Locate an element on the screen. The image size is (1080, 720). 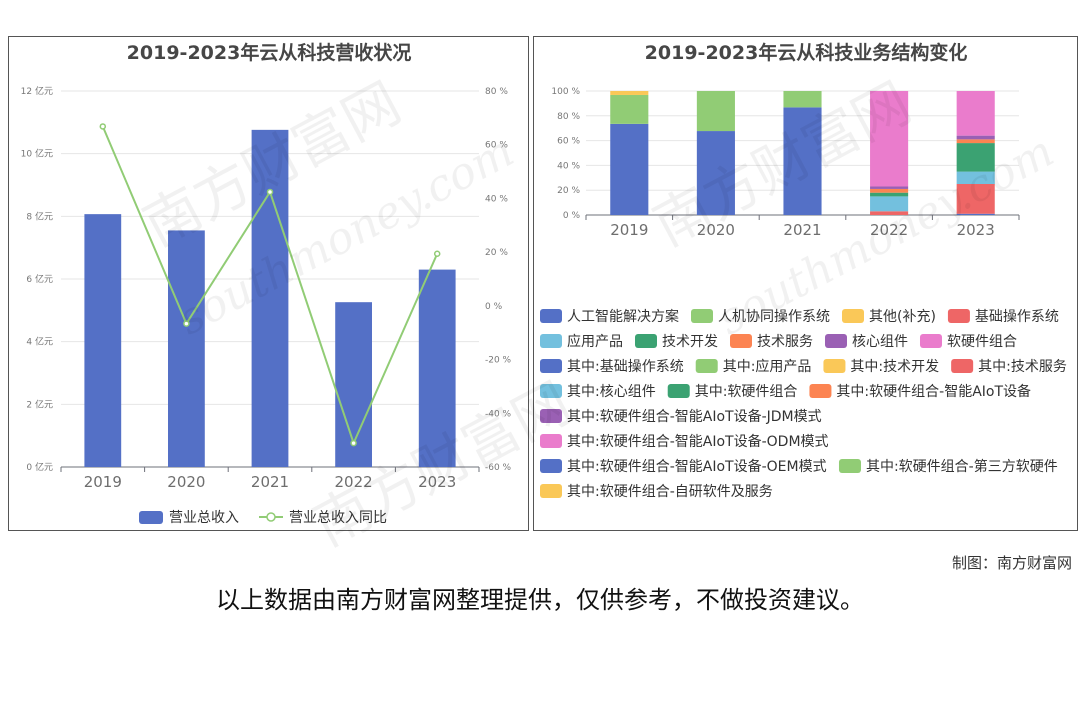
legend-label: 营业总收入同比 is located at coordinates (338, 518).